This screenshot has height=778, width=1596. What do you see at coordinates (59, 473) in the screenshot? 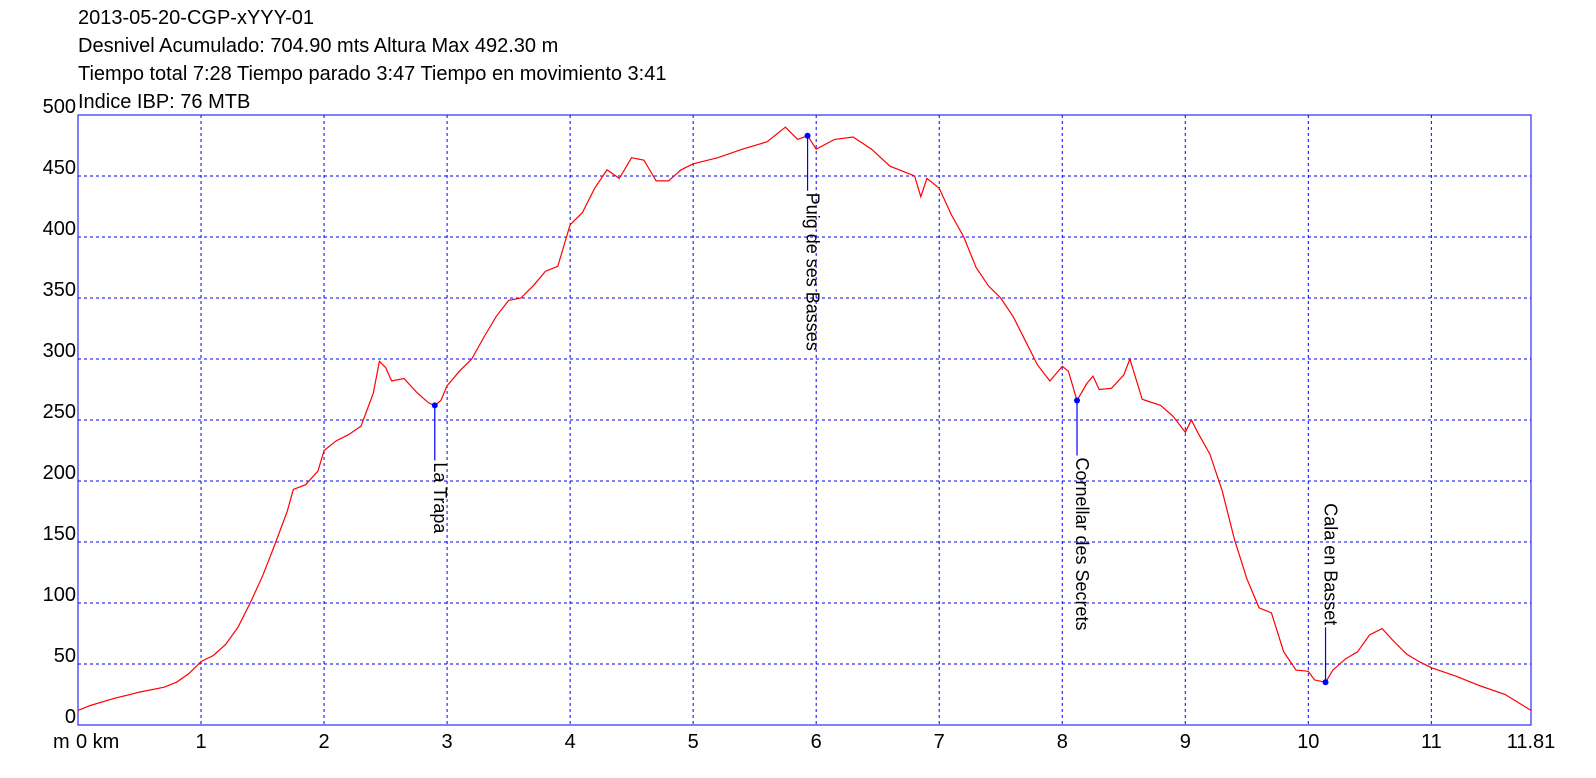
I see `y-tick-label: 200` at bounding box center [59, 473].